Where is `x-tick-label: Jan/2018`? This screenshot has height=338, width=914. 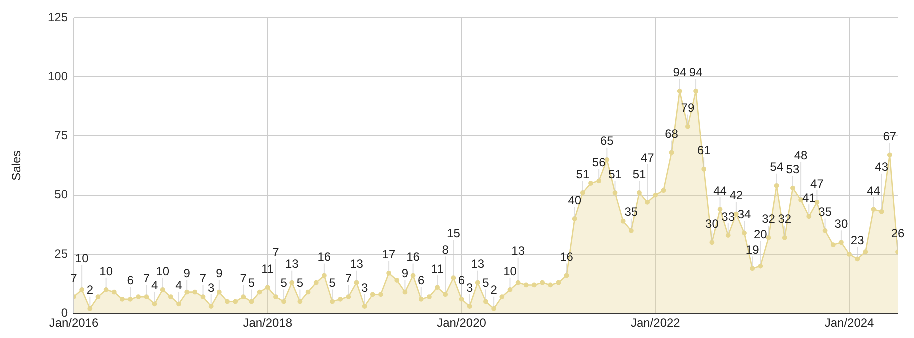
x-tick-label: Jan/2018 is located at coordinates (268, 323).